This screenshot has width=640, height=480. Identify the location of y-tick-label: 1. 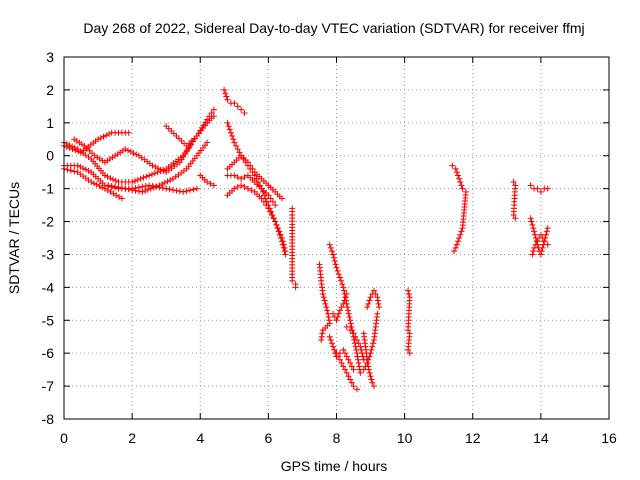
(50, 123).